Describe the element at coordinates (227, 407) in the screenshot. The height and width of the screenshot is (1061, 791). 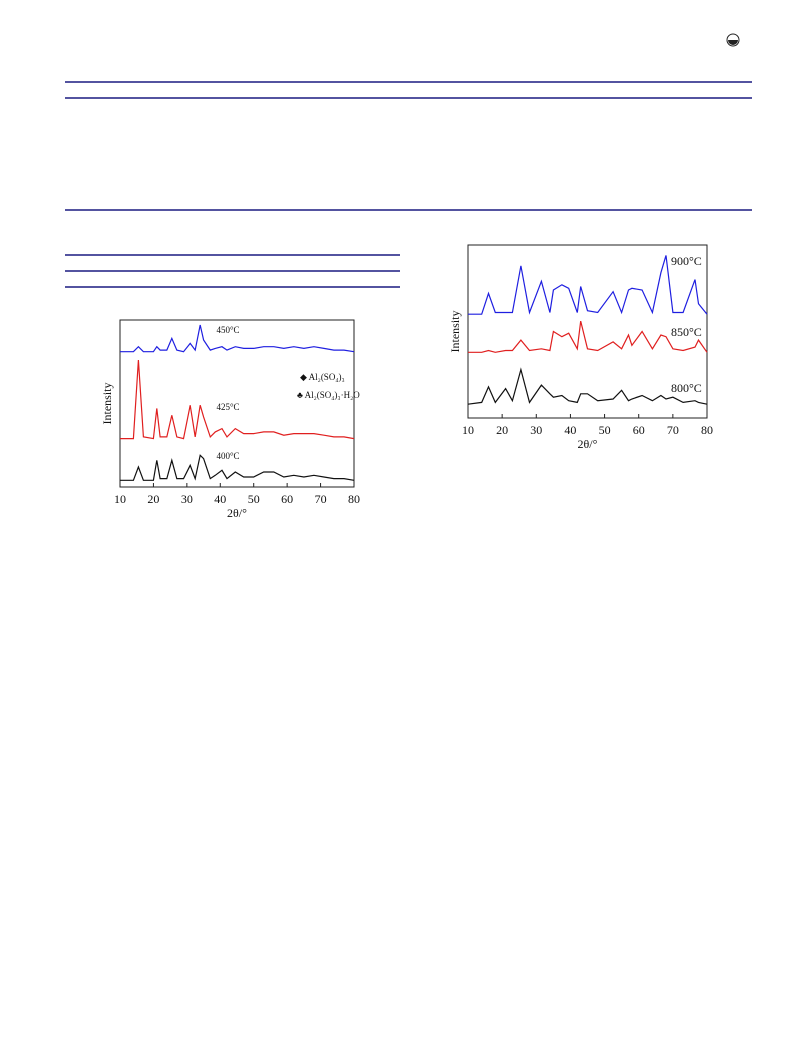
I see `curve-label: 425°C` at that location.